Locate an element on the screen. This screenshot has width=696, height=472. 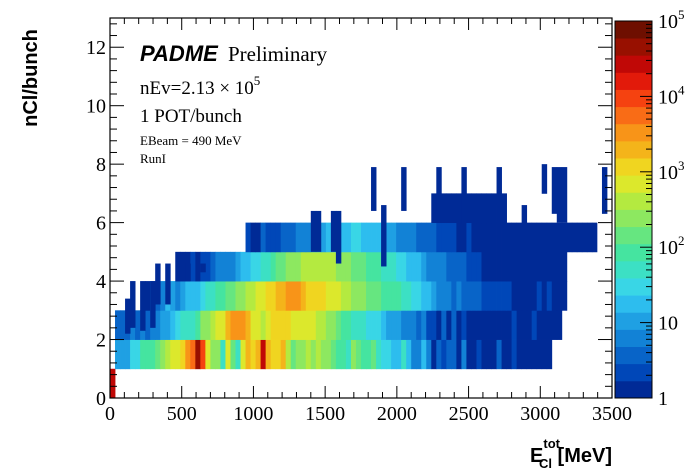
y-tick-label: 4 is located at coordinates (101, 282).